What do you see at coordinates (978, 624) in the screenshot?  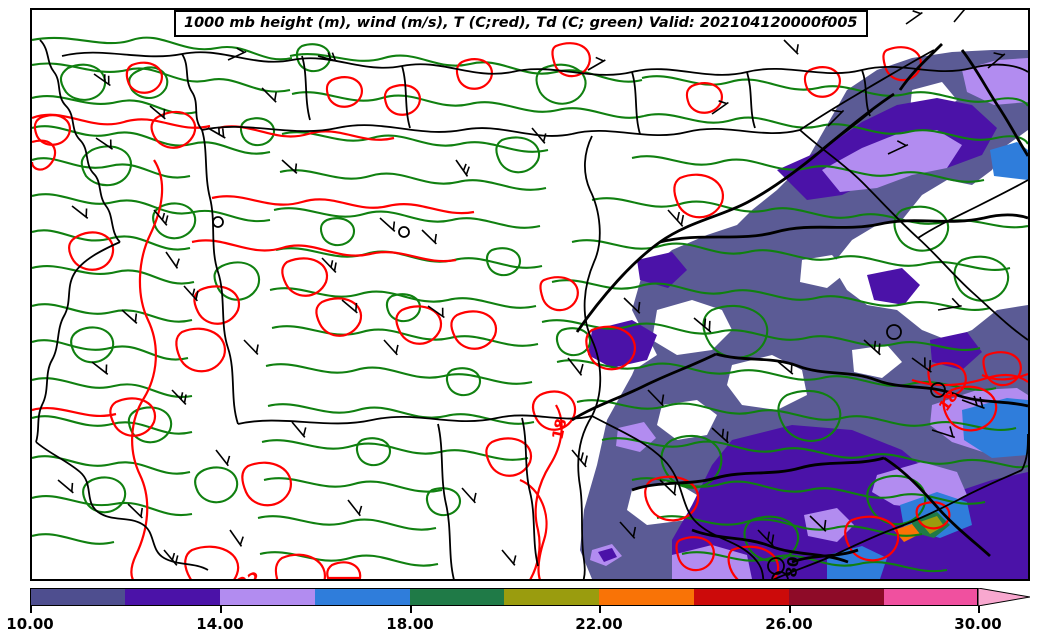 I see `colorbar-tick-label-5: 30.00` at bounding box center [978, 624].